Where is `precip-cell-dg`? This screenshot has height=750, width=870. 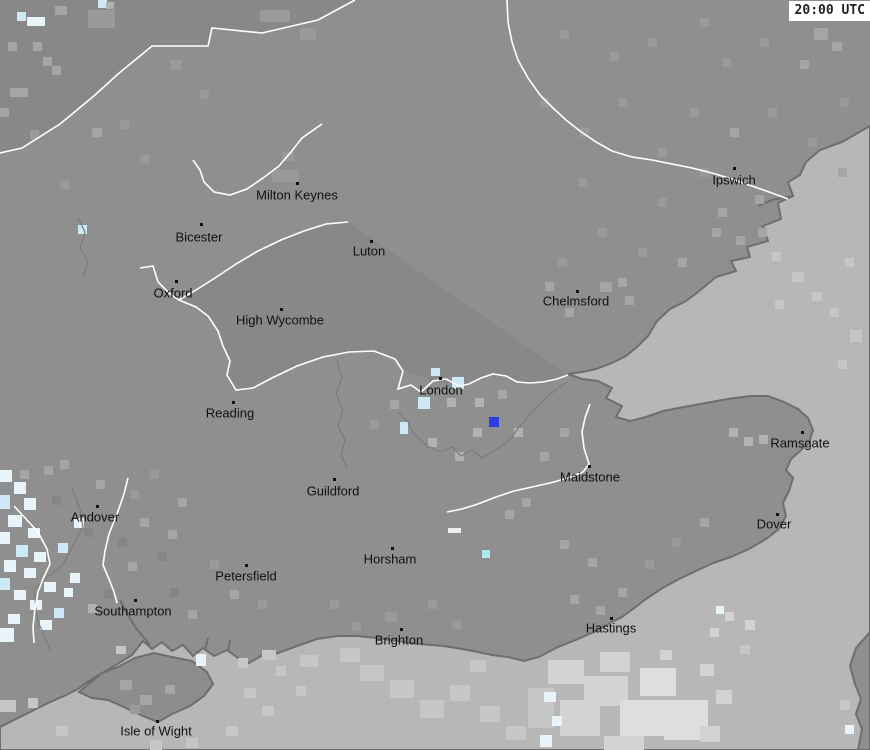
precip-cell-dg is located at coordinates (162, 556).